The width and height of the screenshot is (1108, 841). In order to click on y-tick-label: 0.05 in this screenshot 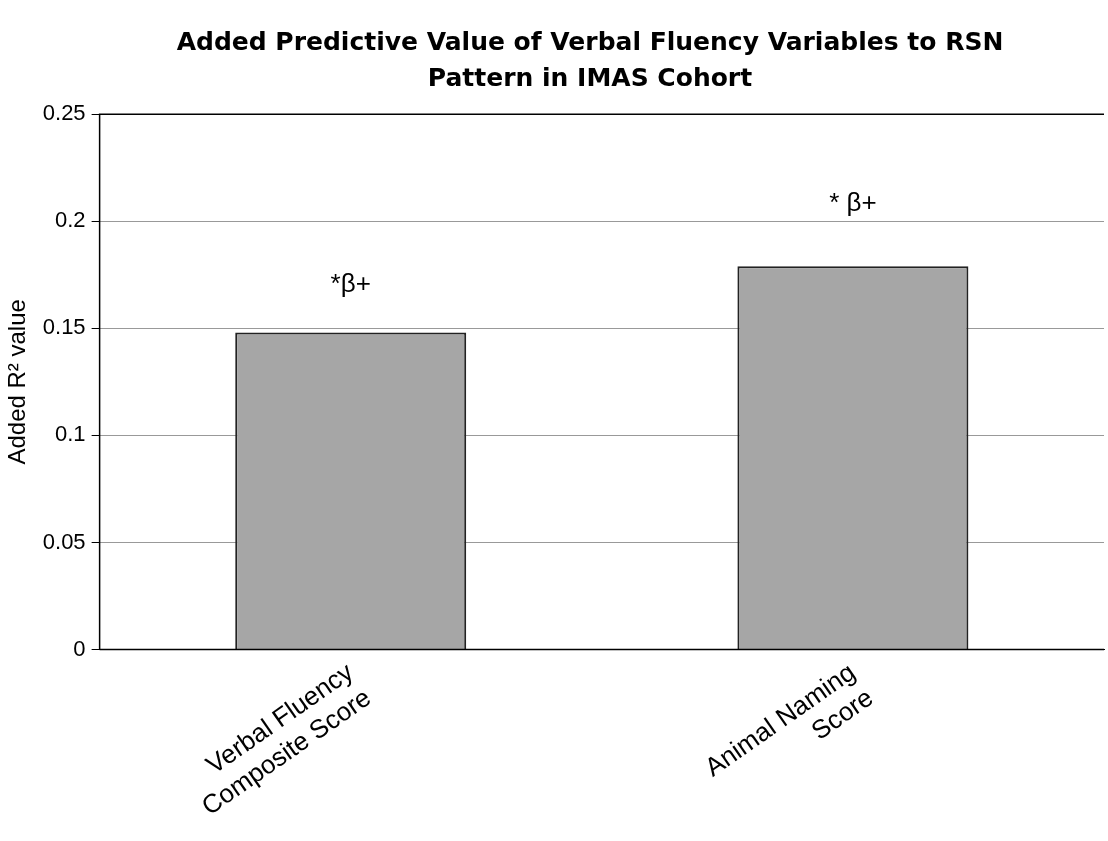, I will do `click(64, 541)`.